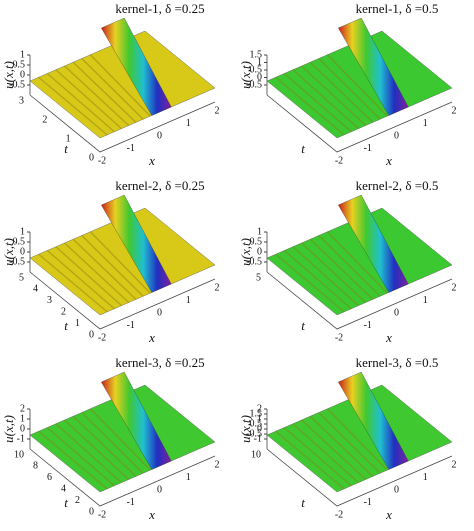  I want to click on panel-title: kernel-1, δ =0.5, so click(397, 8).